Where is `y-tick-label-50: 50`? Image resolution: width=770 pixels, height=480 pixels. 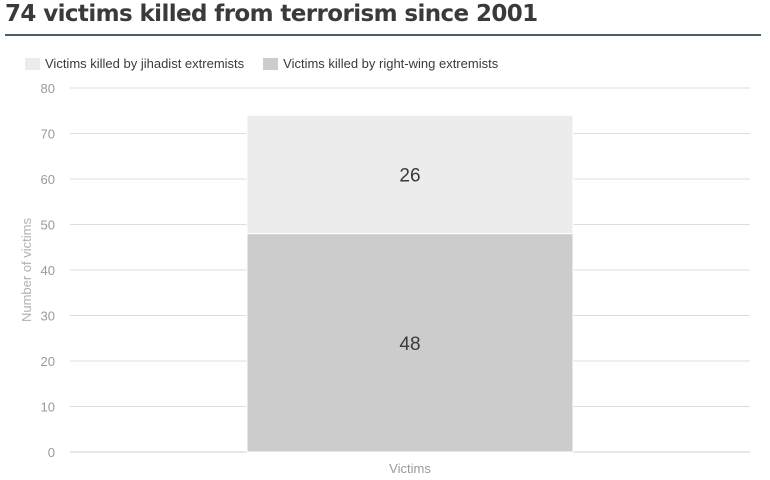 y-tick-label-50: 50 is located at coordinates (48, 225).